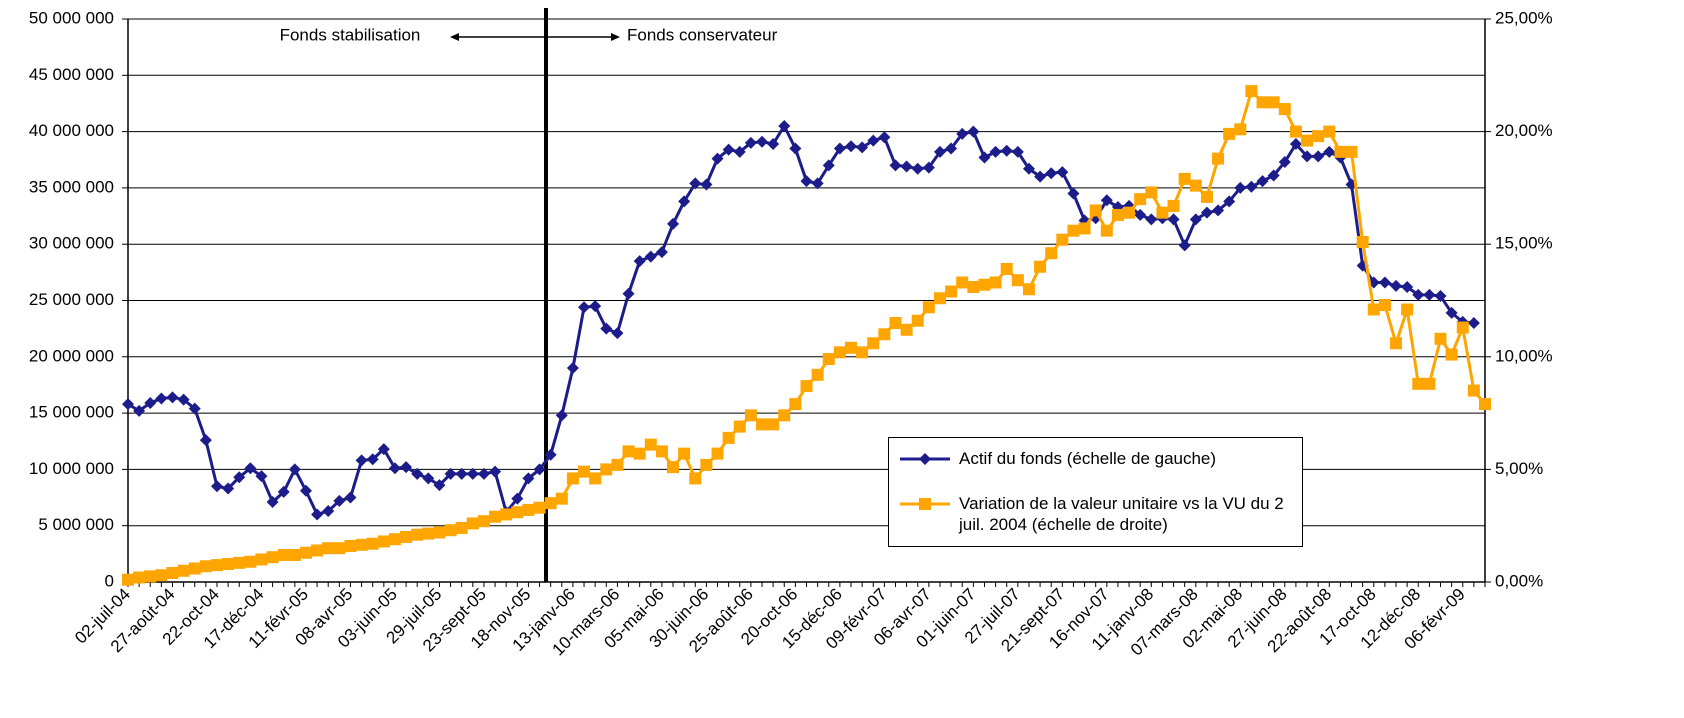 This screenshot has width=1684, height=718. Describe the element at coordinates (71, 186) in the screenshot. I see `y-tick-label: 35 000 000` at that location.